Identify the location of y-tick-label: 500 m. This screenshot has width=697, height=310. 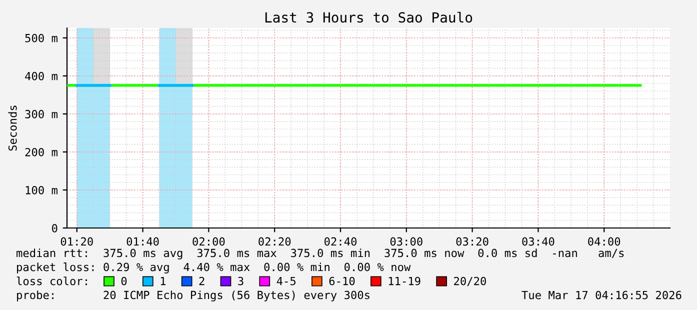
(41, 38).